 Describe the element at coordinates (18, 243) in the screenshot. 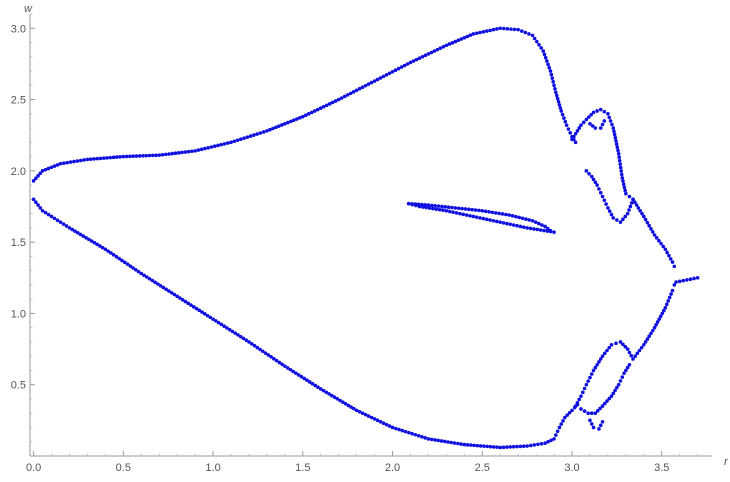

I see `y-tick-label: 1.5` at that location.